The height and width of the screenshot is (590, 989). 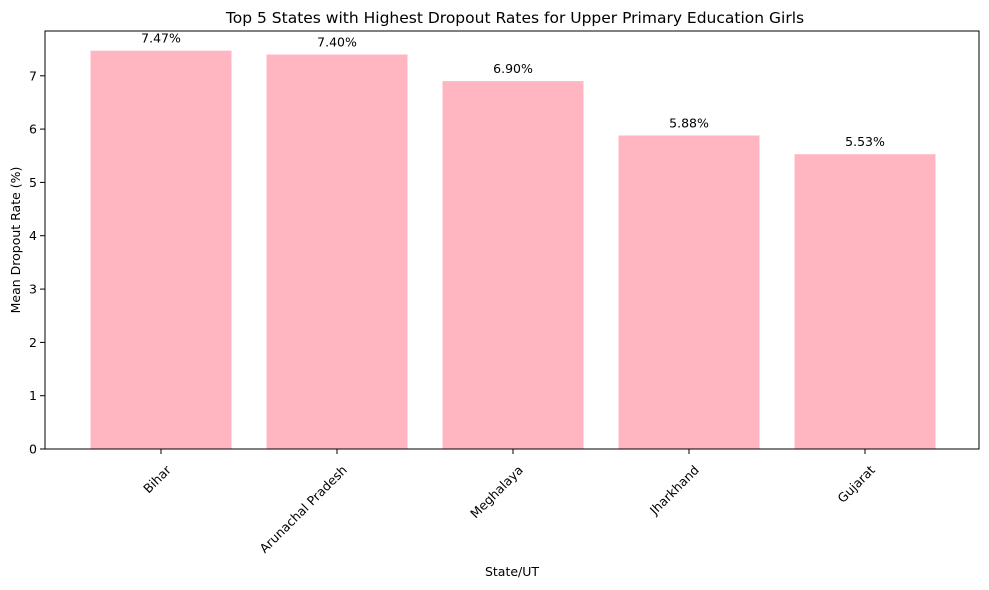 What do you see at coordinates (512, 571) in the screenshot?
I see `x-axis-label: State/UT` at bounding box center [512, 571].